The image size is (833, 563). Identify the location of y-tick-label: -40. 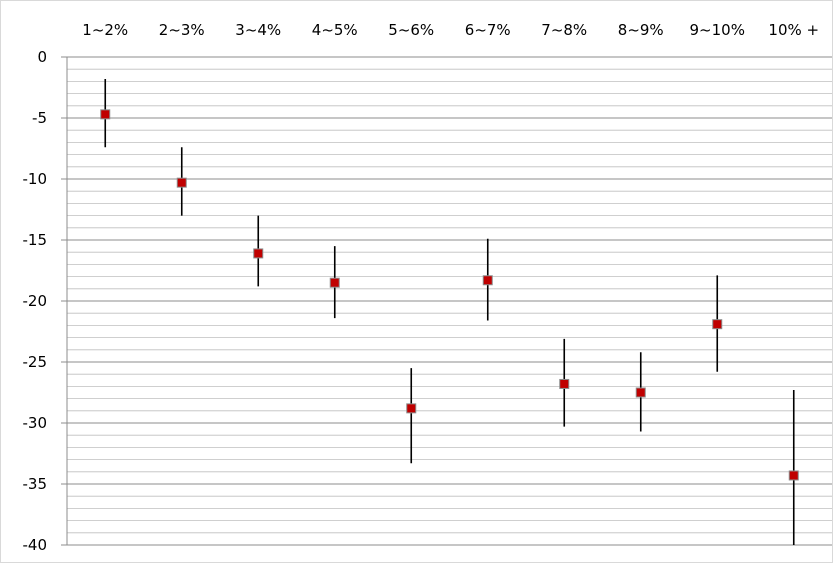
(35, 545).